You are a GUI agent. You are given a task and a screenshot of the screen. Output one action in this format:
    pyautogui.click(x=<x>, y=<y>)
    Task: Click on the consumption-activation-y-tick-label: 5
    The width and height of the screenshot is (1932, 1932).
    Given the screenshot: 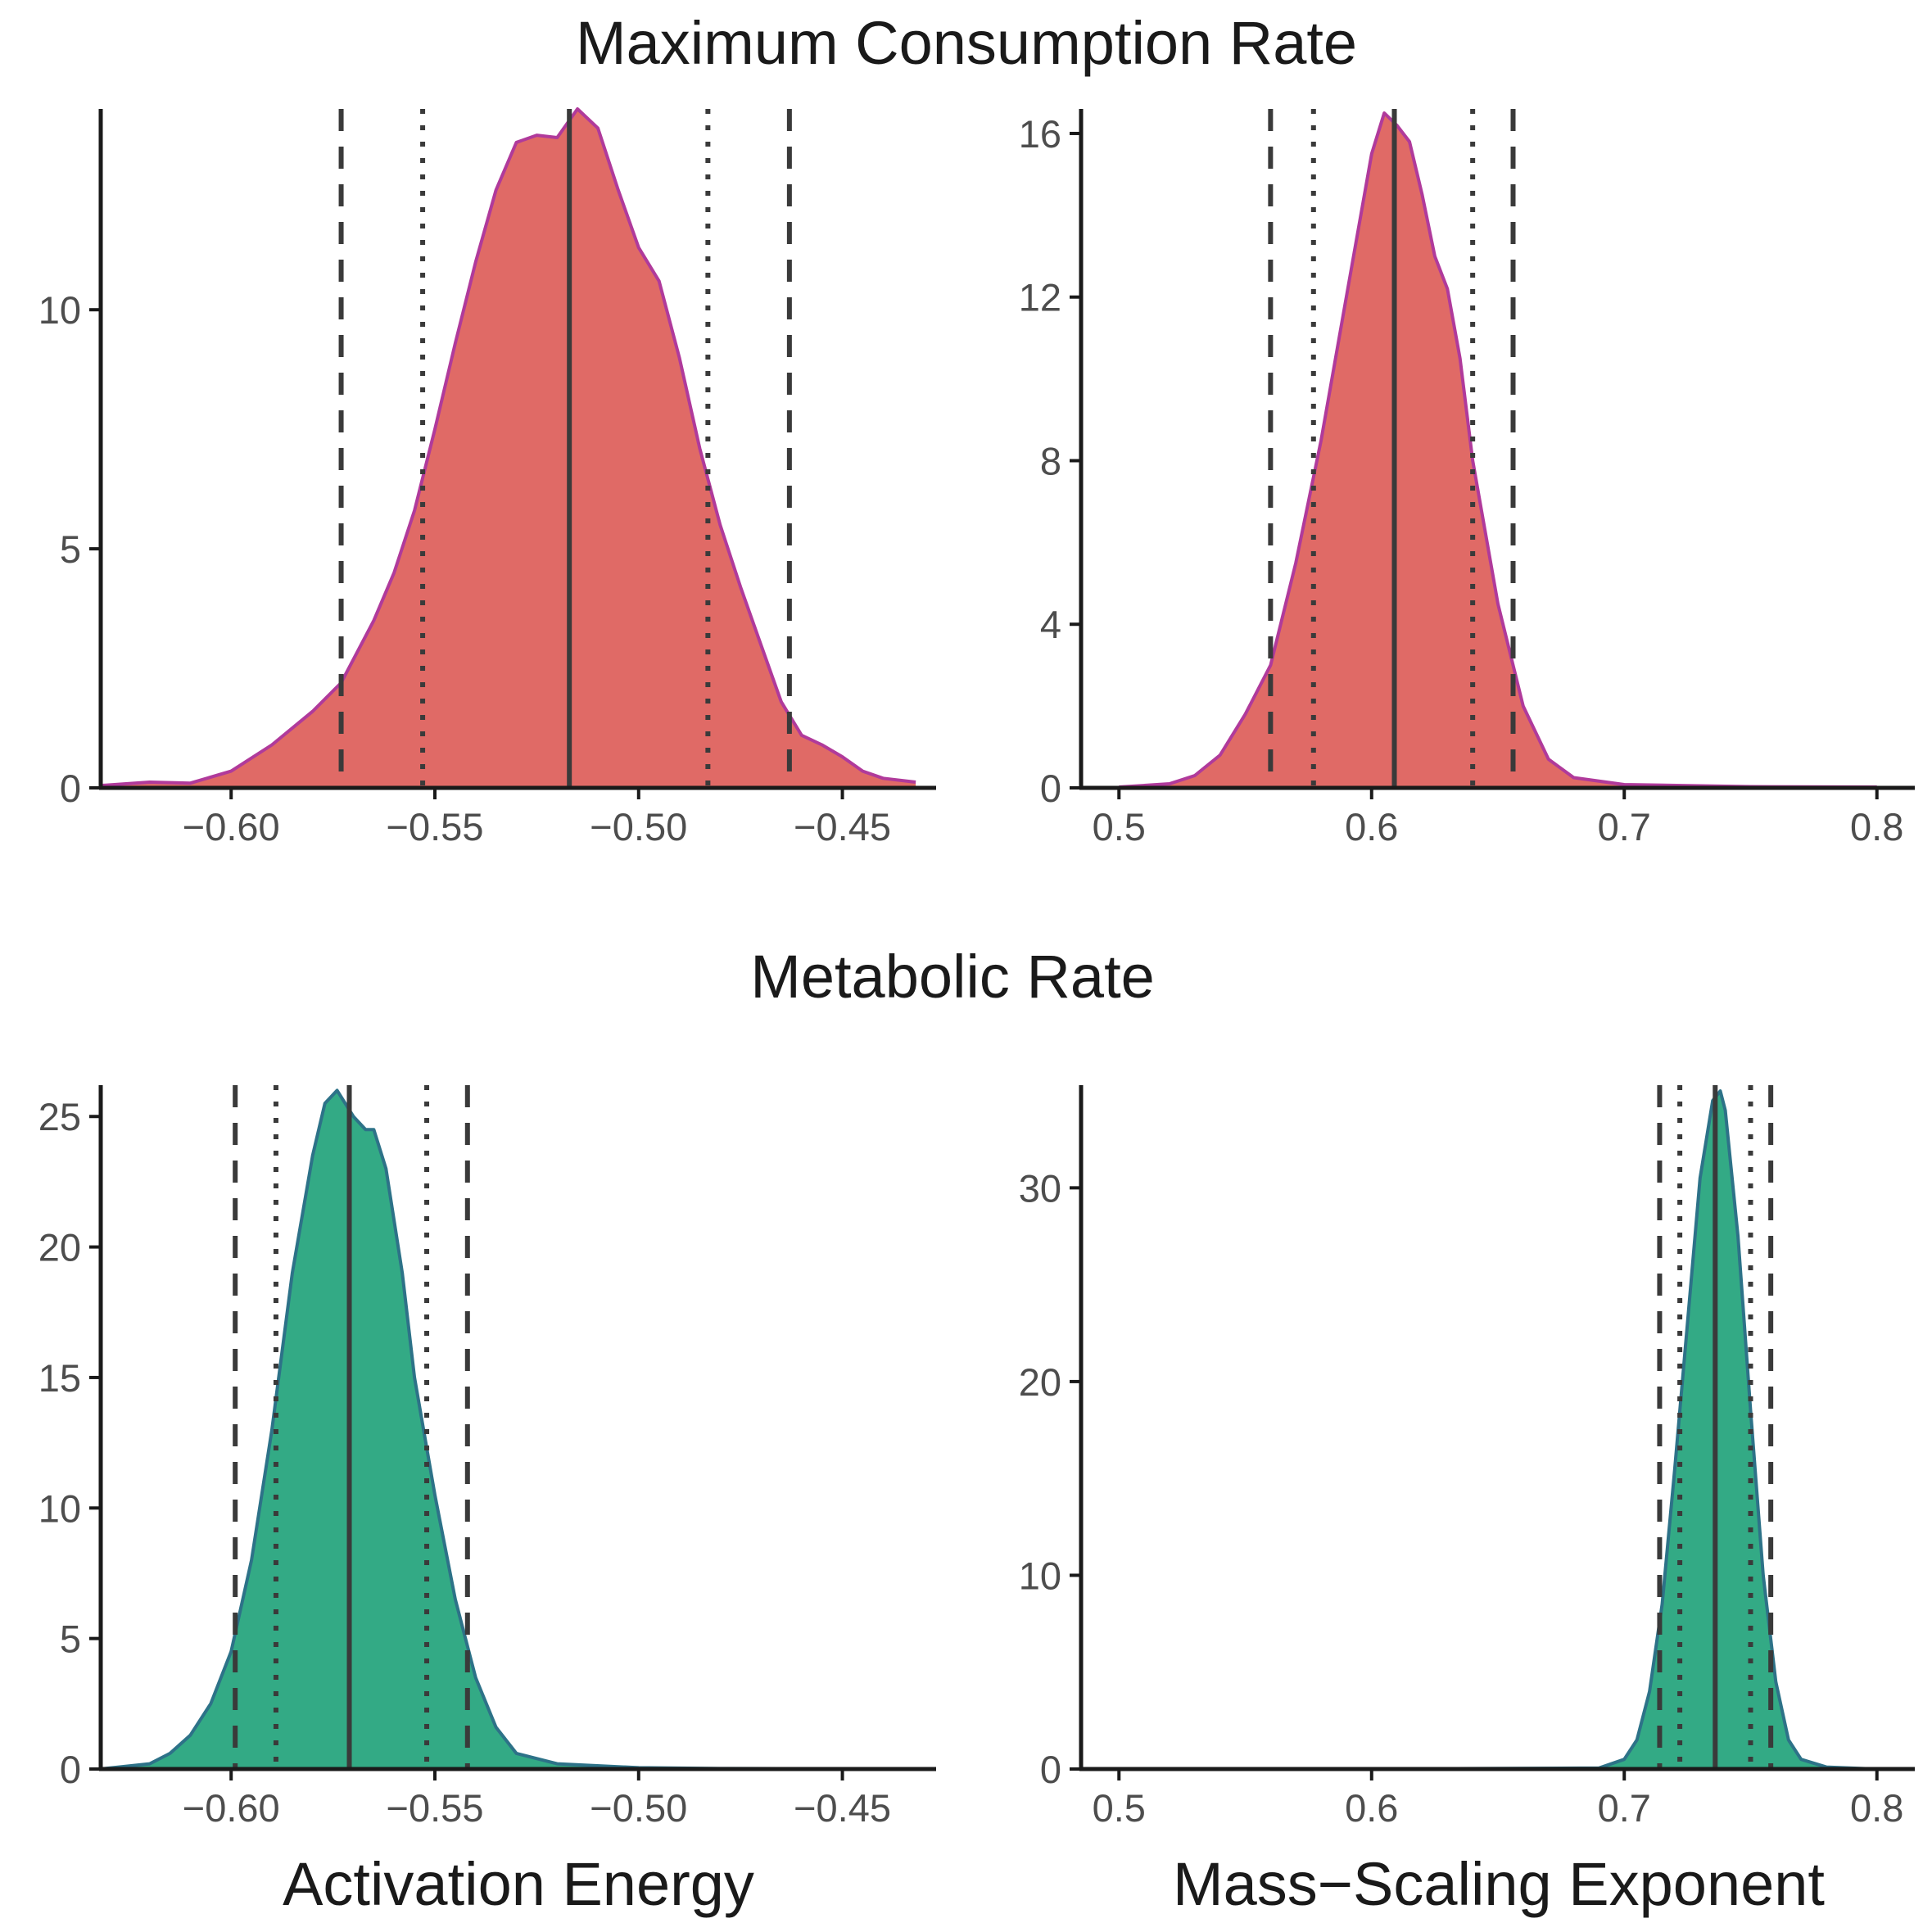 What is the action you would take?
    pyautogui.click(x=70, y=549)
    